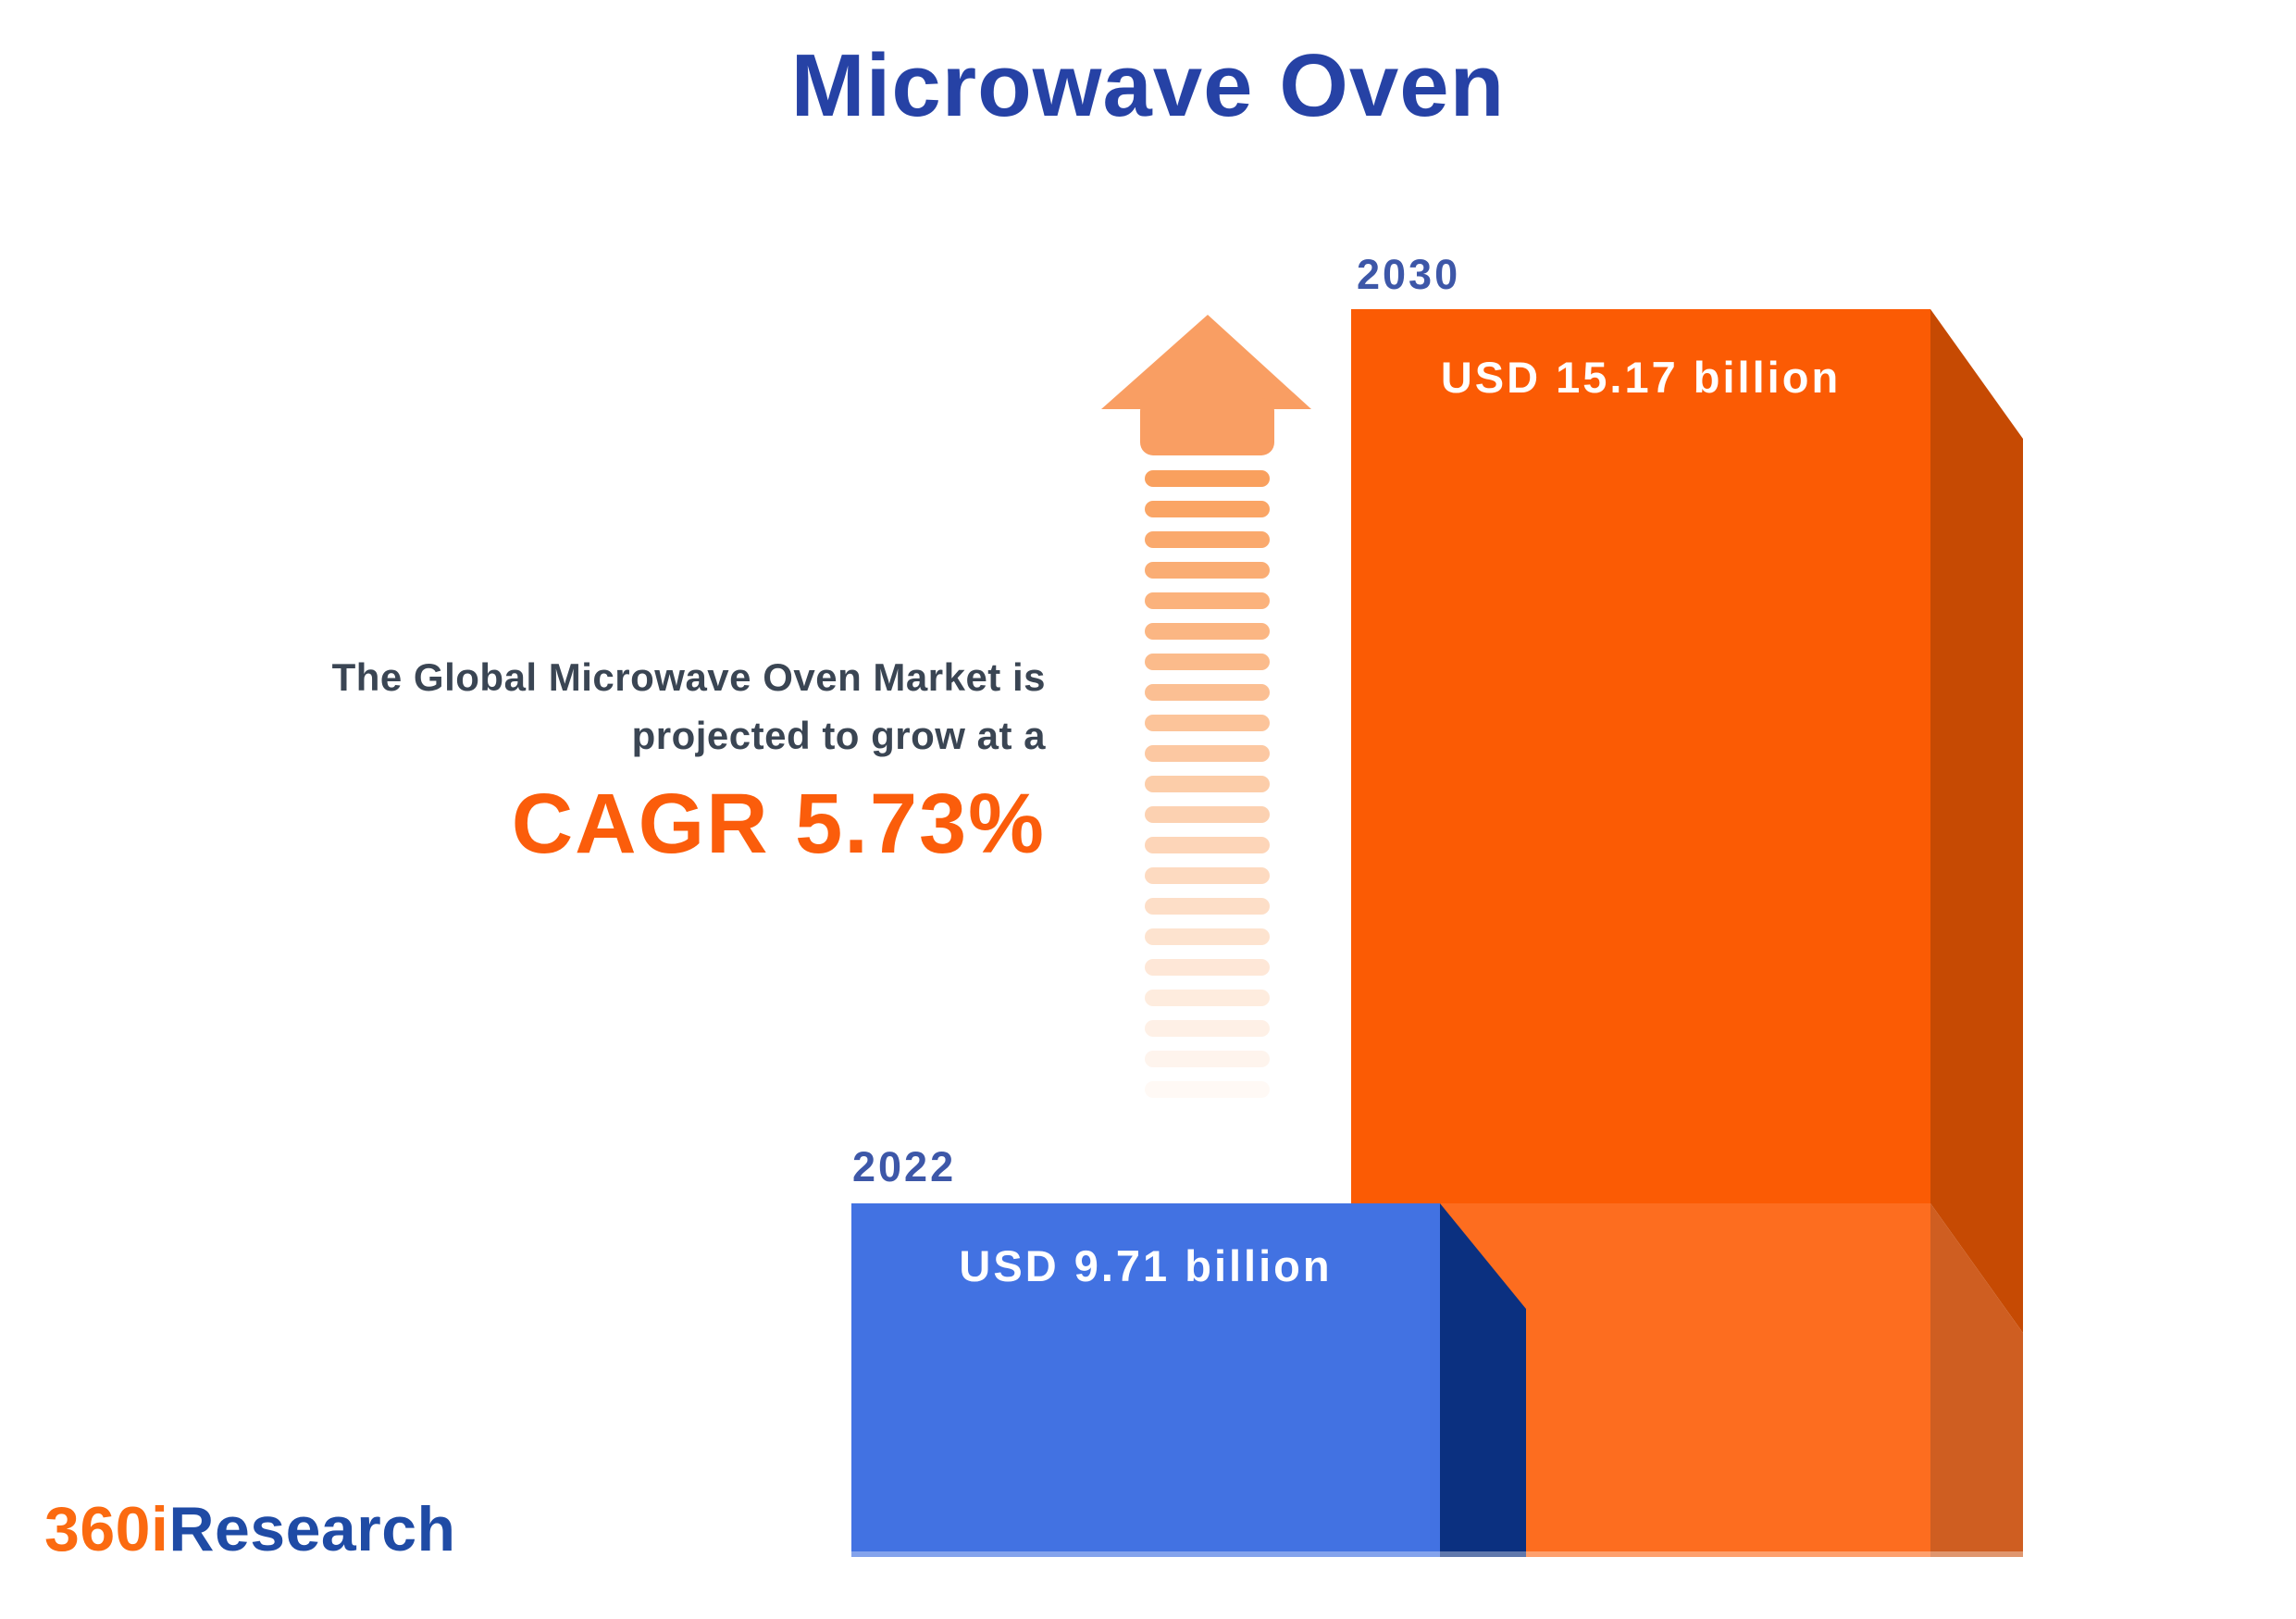 This screenshot has width=2296, height=1619. What do you see at coordinates (1207, 427) in the screenshot?
I see `arrow-neck` at bounding box center [1207, 427].